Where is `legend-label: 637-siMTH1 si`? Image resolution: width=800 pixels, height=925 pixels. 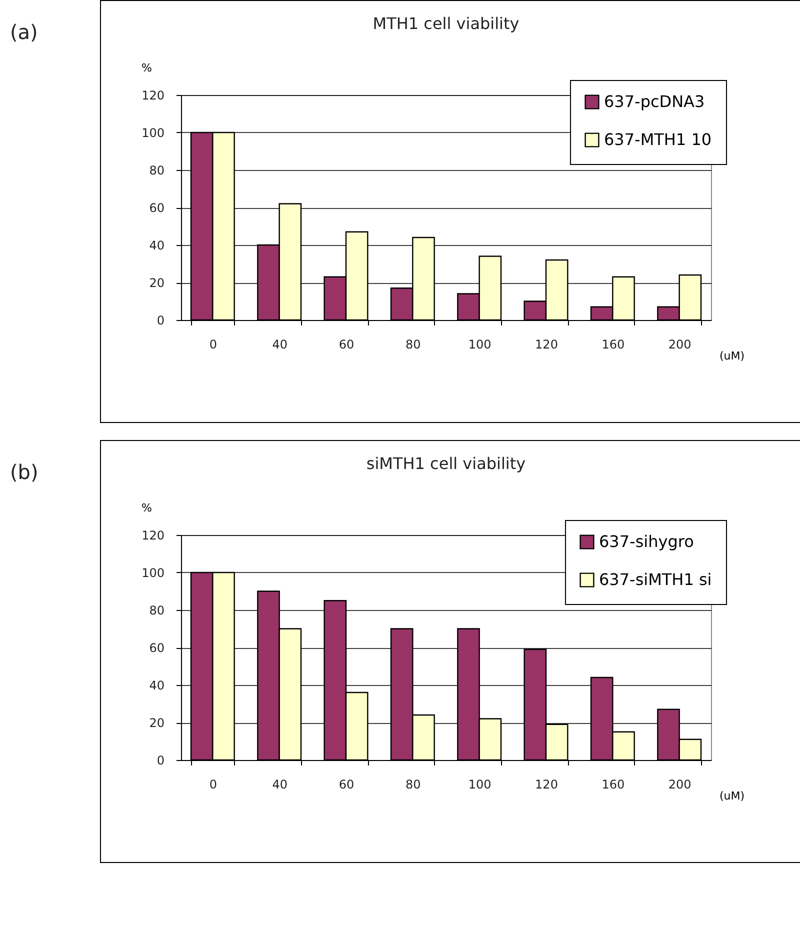
legend-label: 637-siMTH1 si is located at coordinates (655, 579).